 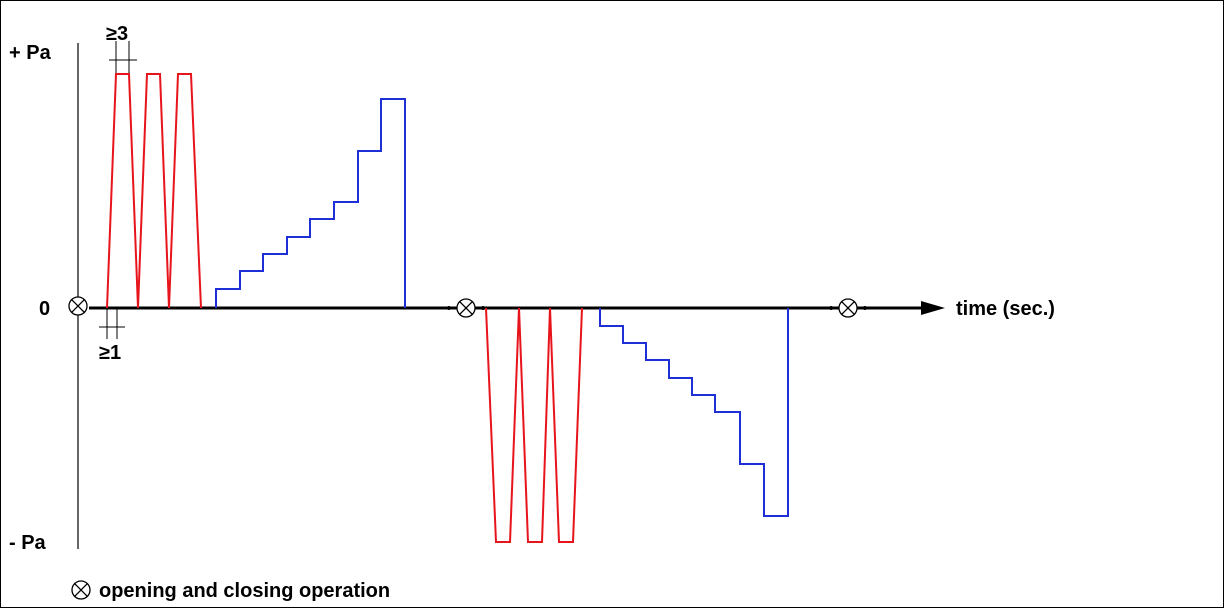 What do you see at coordinates (1005, 309) in the screenshot?
I see `x-axis-label: time (sec.)` at bounding box center [1005, 309].